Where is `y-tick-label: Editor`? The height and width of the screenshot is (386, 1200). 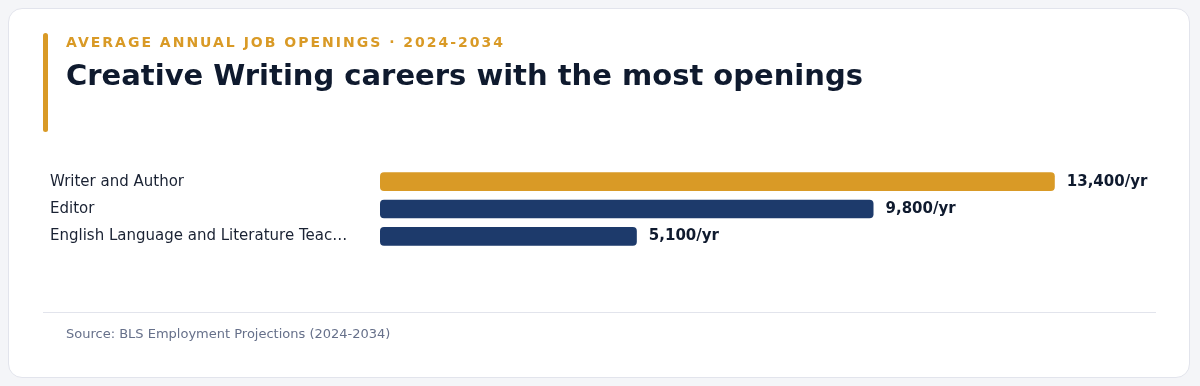
y-tick-label: Editor is located at coordinates (73, 207).